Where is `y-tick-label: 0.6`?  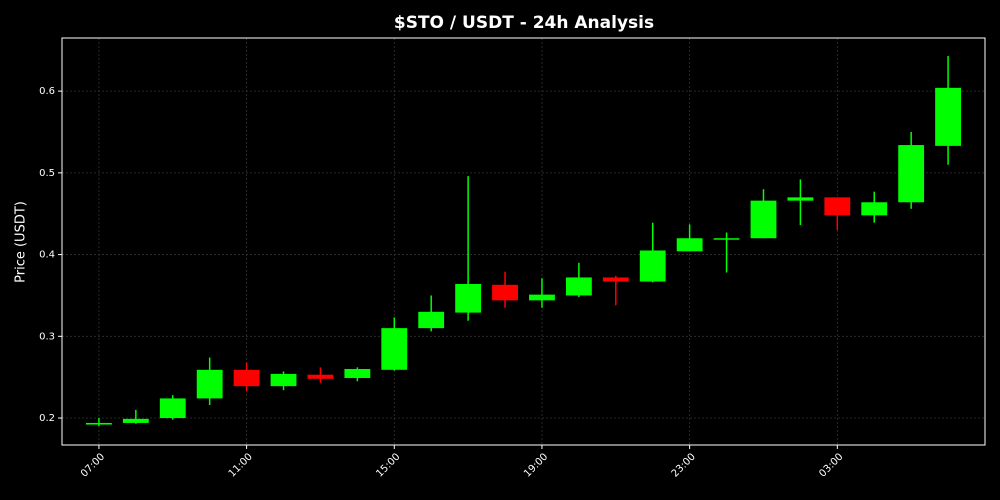
y-tick-label: 0.6 is located at coordinates (47, 91).